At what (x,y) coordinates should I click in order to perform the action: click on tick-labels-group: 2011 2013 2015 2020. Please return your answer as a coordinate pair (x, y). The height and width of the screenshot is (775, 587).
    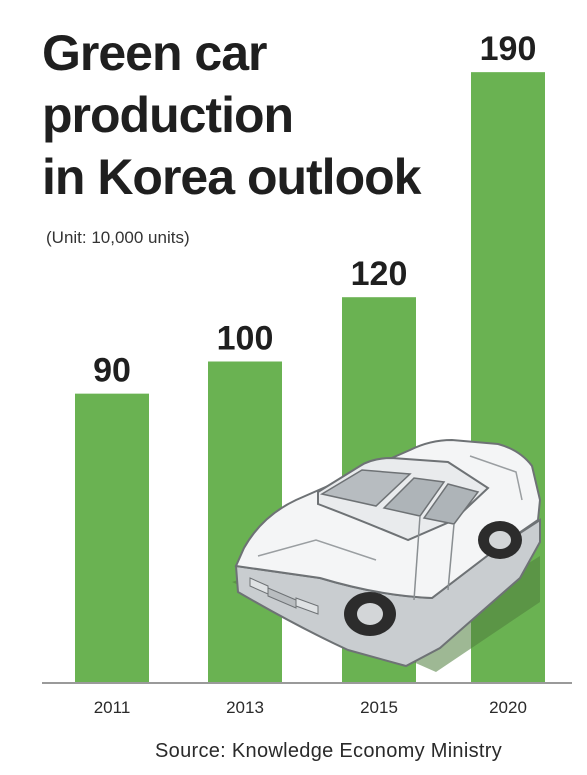
    Looking at the image, I should click on (310, 707).